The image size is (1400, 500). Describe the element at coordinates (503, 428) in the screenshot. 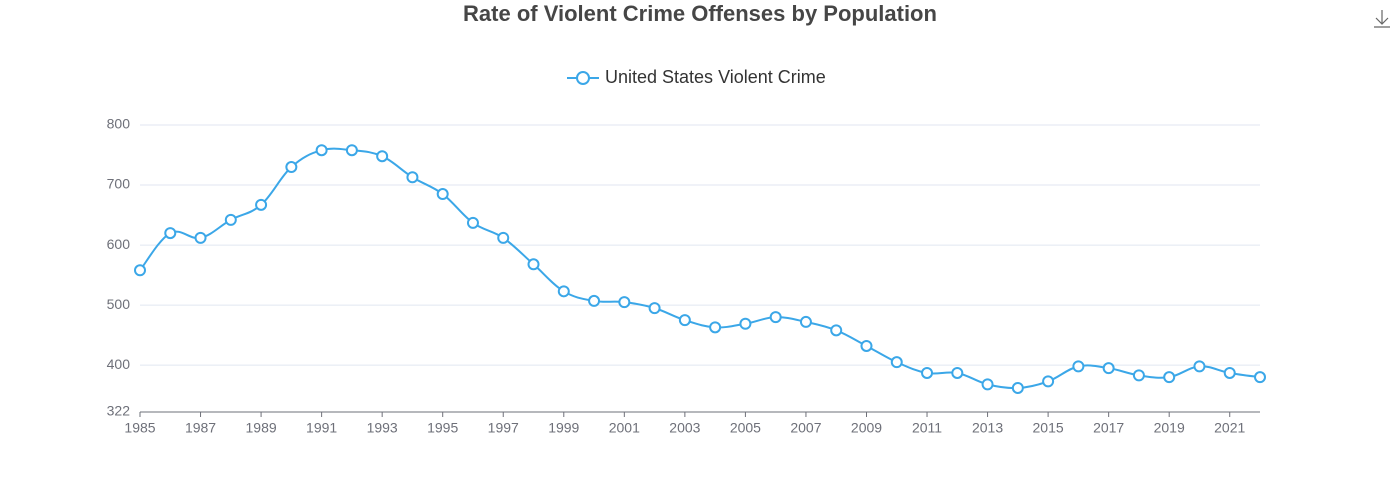

I see `x-tick-label: 1997` at that location.